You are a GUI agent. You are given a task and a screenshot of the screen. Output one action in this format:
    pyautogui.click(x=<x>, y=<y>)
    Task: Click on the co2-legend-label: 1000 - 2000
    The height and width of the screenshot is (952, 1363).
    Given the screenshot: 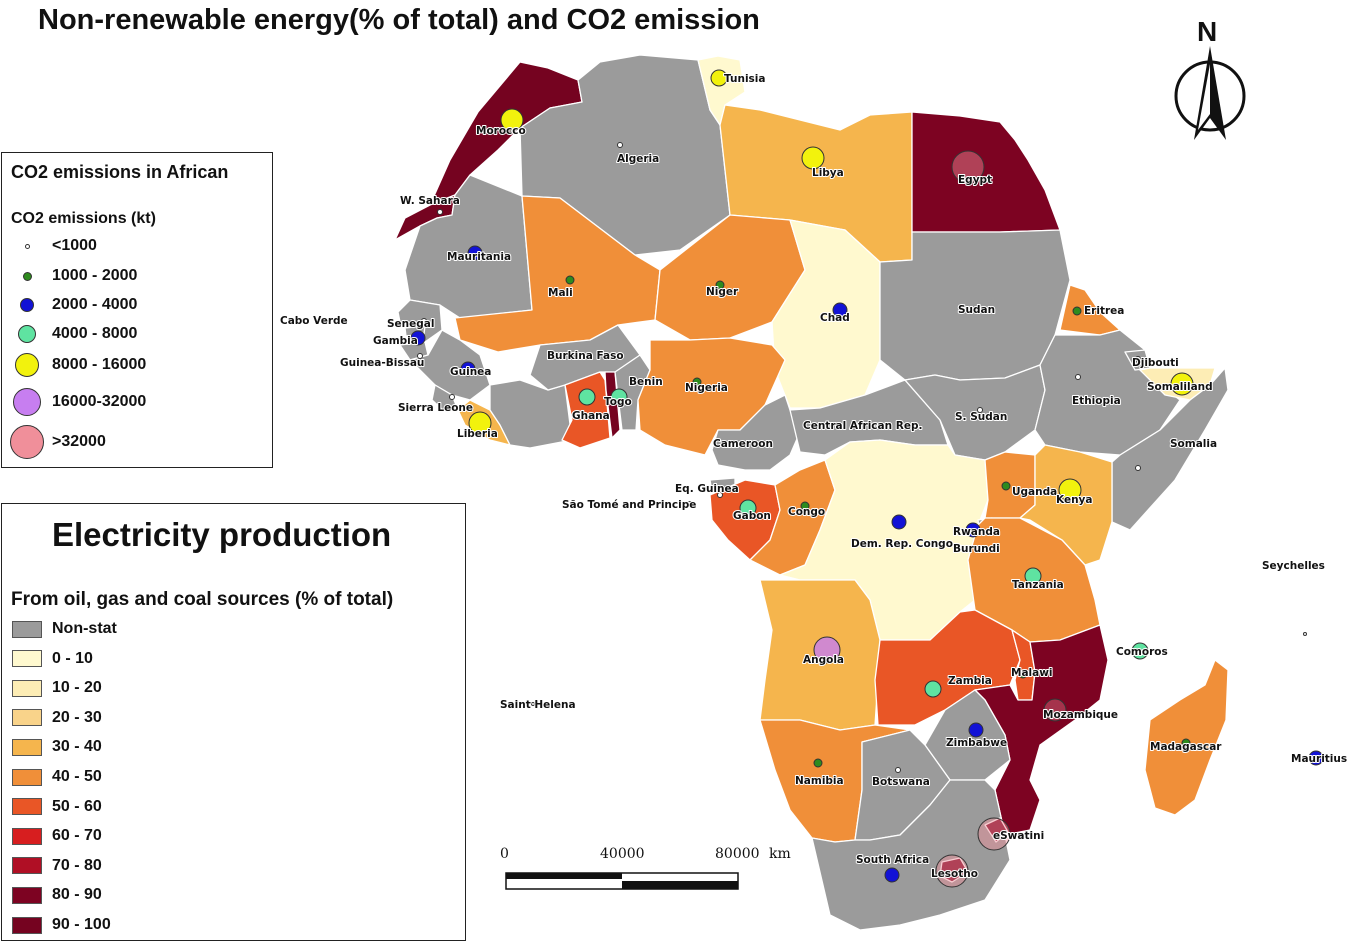 What is the action you would take?
    pyautogui.click(x=95, y=275)
    